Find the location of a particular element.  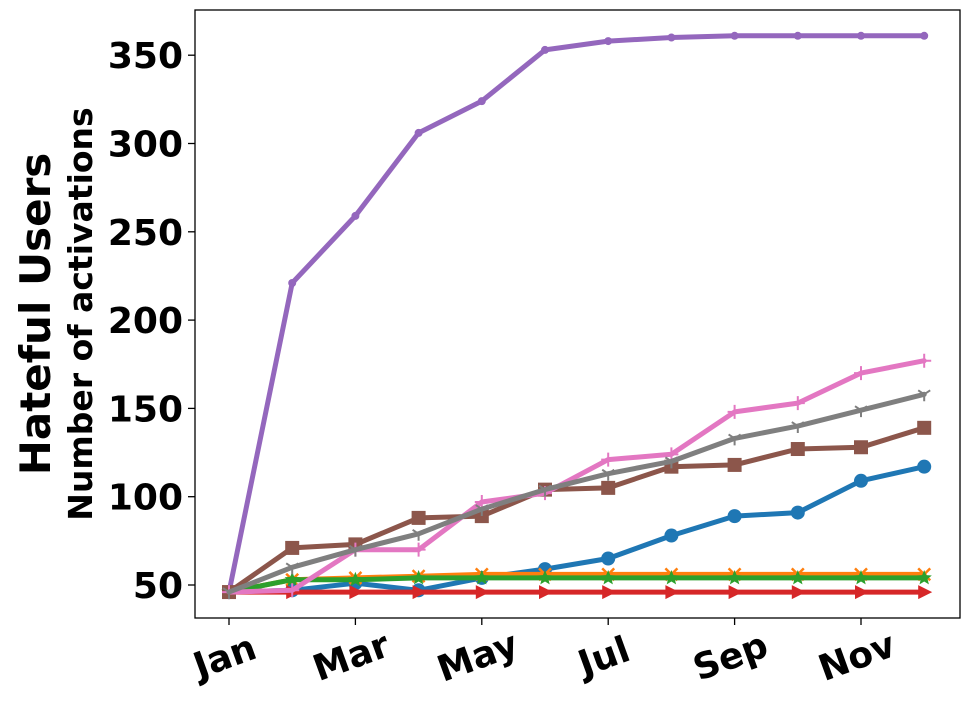

x-tick-label: Sep is located at coordinates (731, 657).